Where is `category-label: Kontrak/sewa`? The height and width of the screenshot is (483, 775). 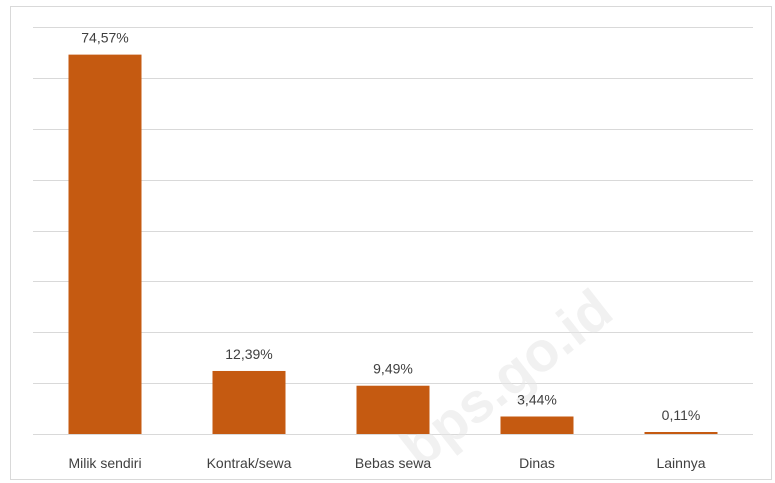 category-label: Kontrak/sewa is located at coordinates (249, 463).